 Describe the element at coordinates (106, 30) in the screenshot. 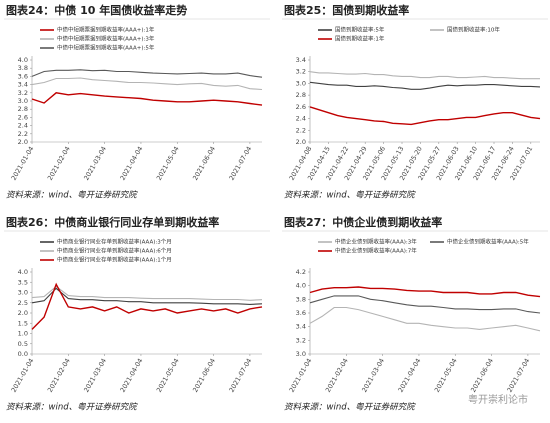

I see `legend-label: 中债中短期票据到期收益率(AAA+):1年` at that location.